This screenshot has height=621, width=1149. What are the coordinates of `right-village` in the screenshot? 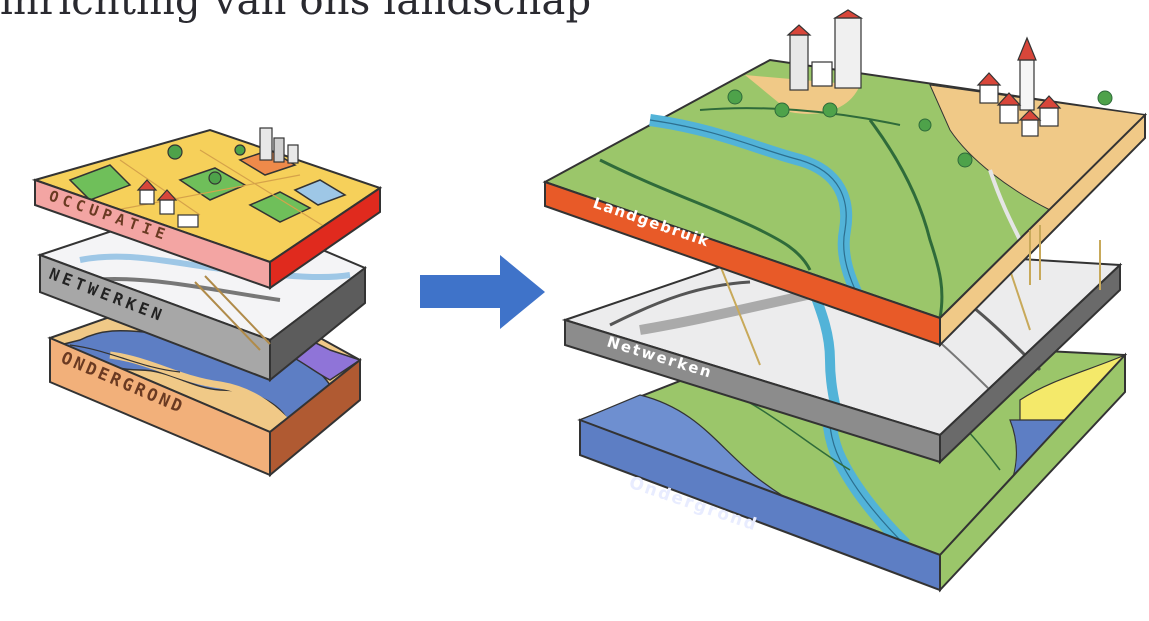 It's located at (1019, 86).